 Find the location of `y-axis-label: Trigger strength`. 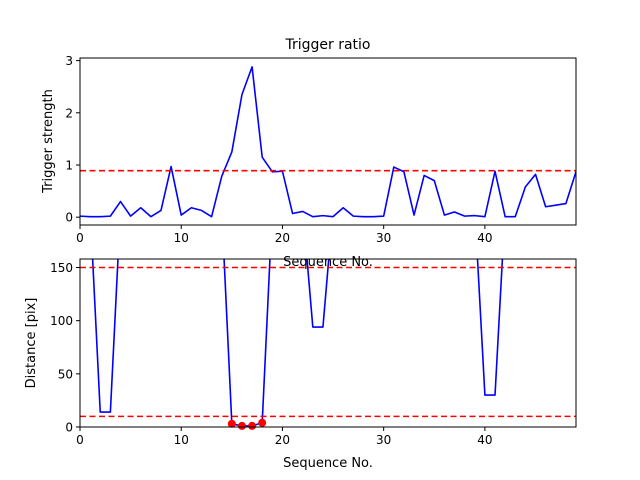

y-axis-label: Trigger strength is located at coordinates (48, 141).